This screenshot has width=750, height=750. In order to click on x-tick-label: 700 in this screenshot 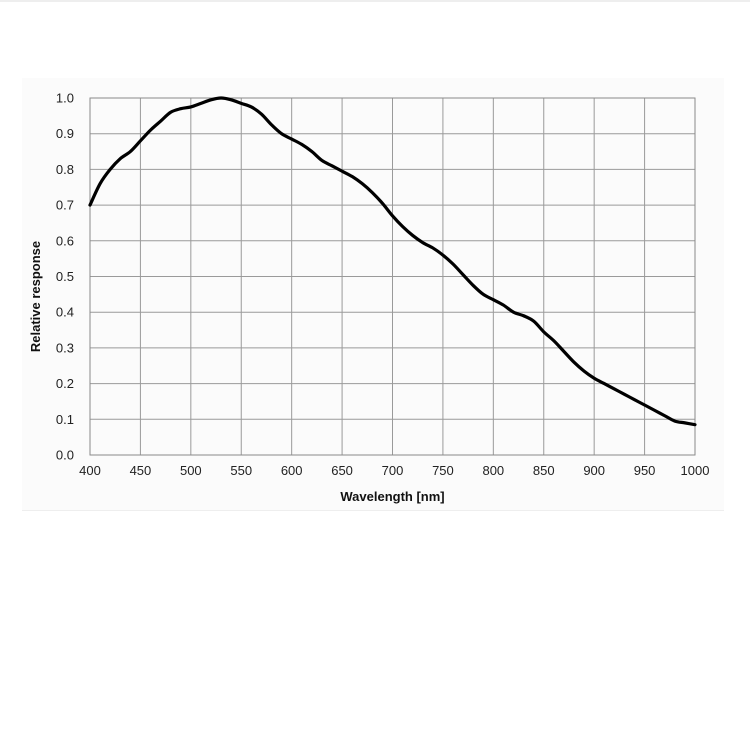, I will do `click(393, 470)`.